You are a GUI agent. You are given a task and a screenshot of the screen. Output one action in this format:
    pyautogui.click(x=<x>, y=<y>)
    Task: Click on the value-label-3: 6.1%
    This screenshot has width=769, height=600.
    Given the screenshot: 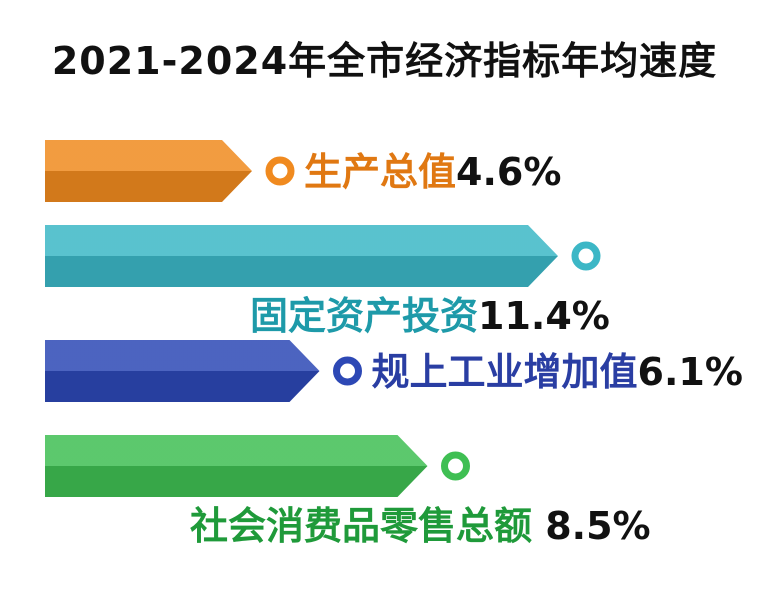 What is the action you would take?
    pyautogui.click(x=690, y=372)
    